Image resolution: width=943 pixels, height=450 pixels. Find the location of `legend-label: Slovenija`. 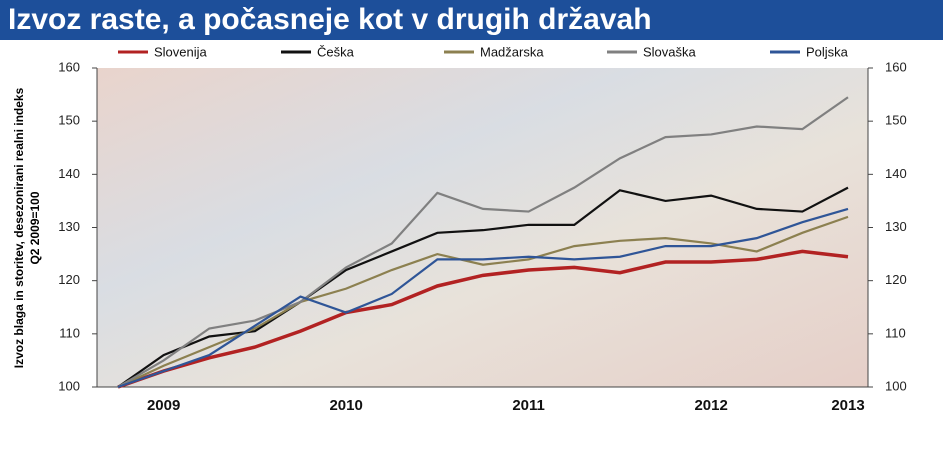

legend-label: Slovenija is located at coordinates (181, 51).